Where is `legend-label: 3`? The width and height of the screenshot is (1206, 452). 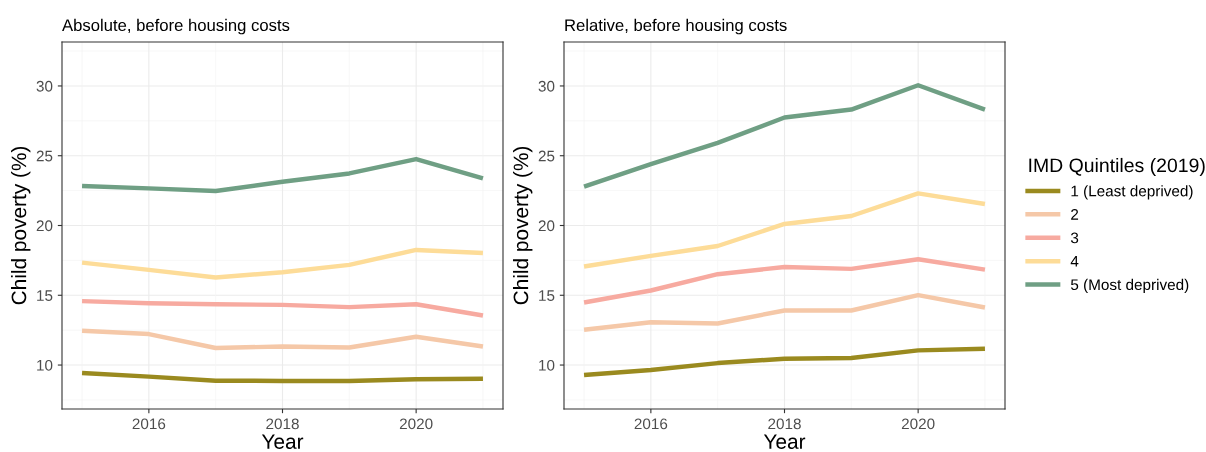
legend-label: 3 is located at coordinates (1074, 238).